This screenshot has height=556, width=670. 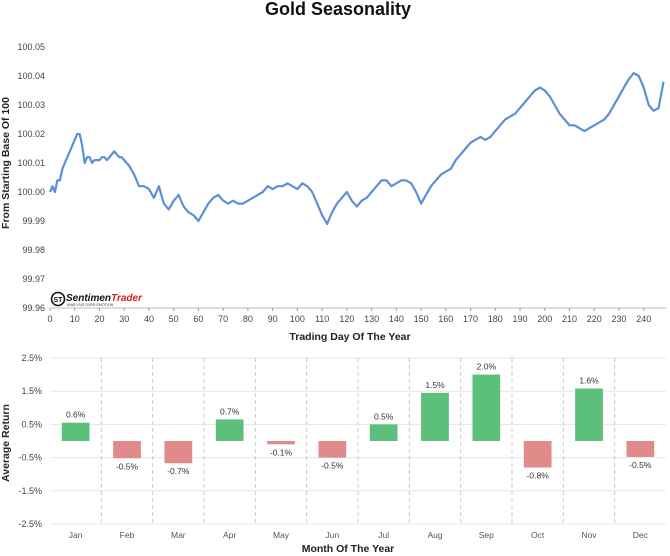 What do you see at coordinates (33, 221) in the screenshot?
I see `top-y-tick-label: 99.99` at bounding box center [33, 221].